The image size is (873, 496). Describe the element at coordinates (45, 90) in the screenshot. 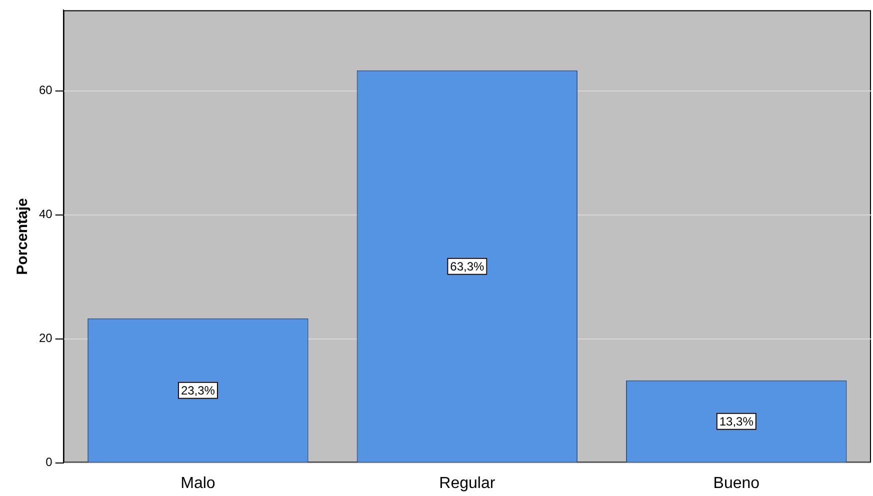

I see `y-tick-label: 60` at that location.